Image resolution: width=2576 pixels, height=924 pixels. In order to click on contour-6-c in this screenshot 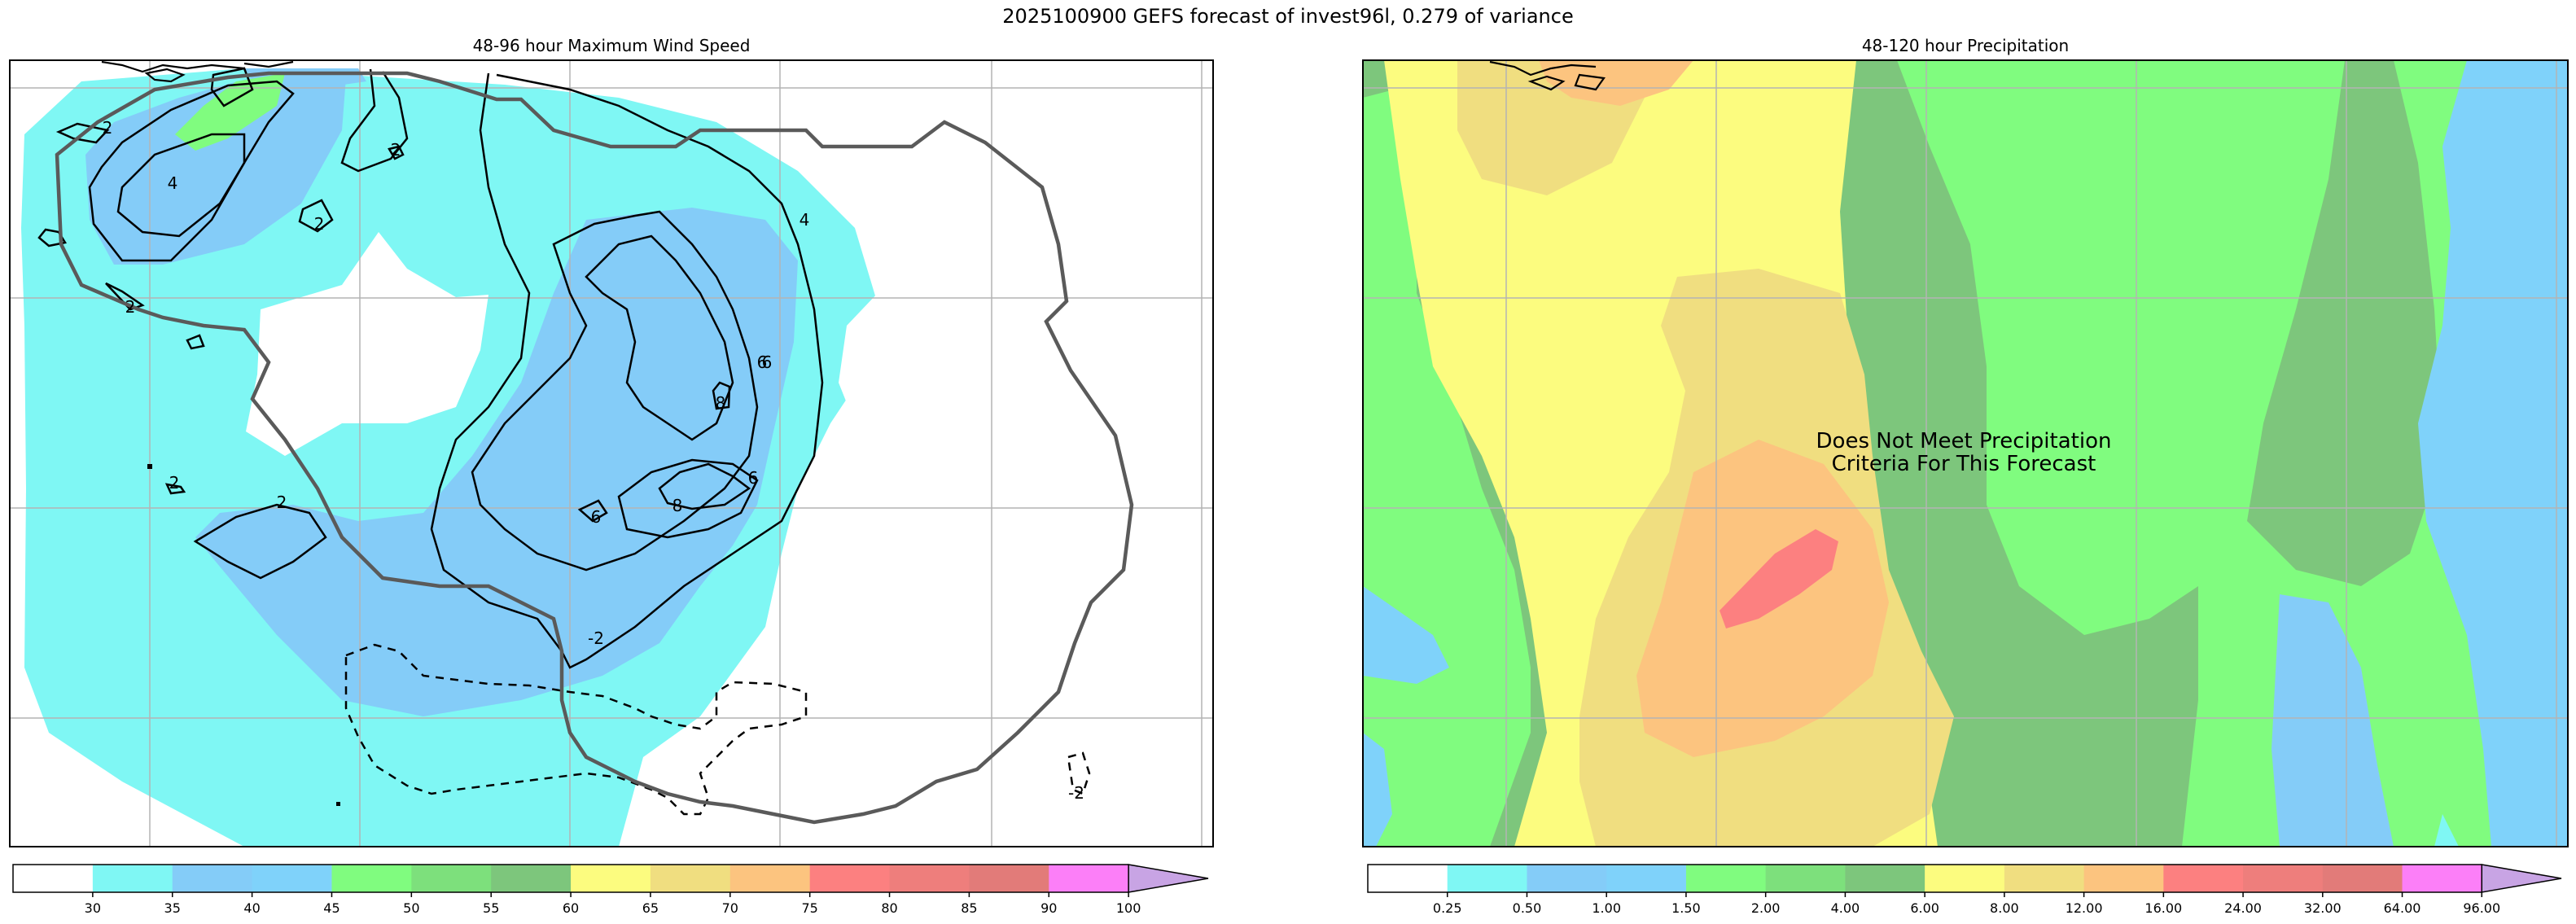, I will do `click(688, 498)`.